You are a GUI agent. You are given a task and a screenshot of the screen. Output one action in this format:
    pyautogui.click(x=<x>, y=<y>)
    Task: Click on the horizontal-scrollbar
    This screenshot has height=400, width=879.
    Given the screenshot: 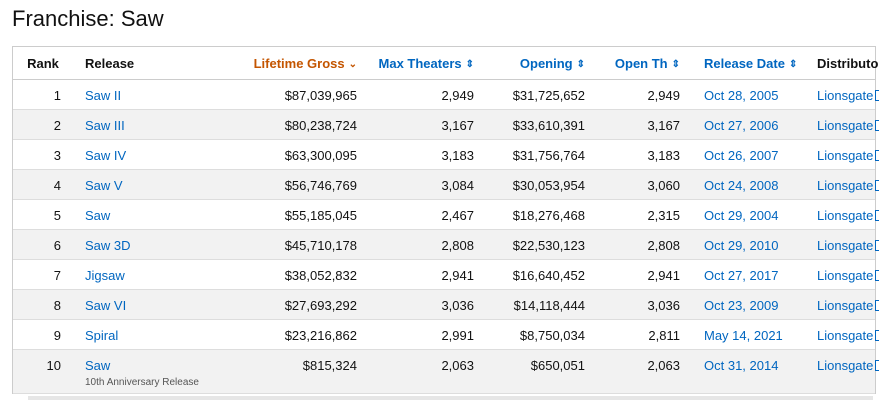 What is the action you would take?
    pyautogui.click(x=450, y=398)
    